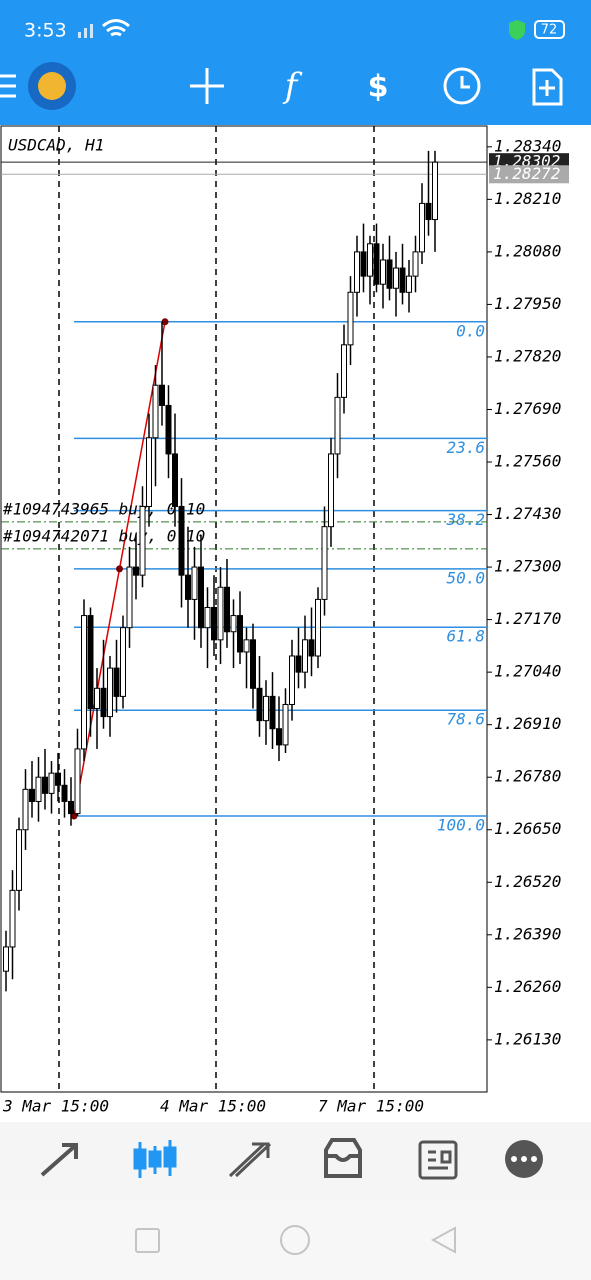  What do you see at coordinates (526, 173) in the screenshot?
I see `price-tag-label: 1.28272` at bounding box center [526, 173].